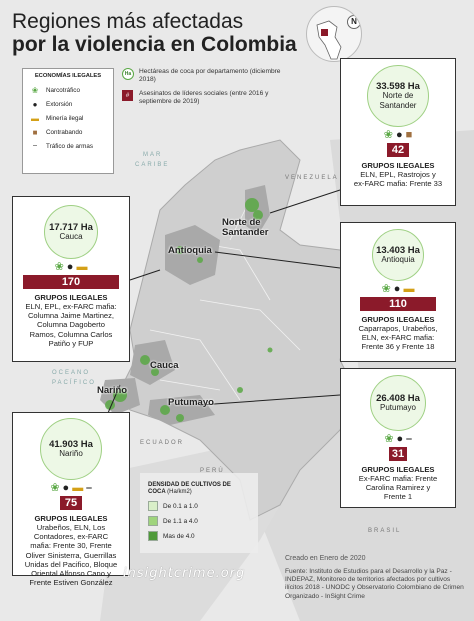  I want to click on density-row: De 0.1 a 1.0, so click(198, 506).